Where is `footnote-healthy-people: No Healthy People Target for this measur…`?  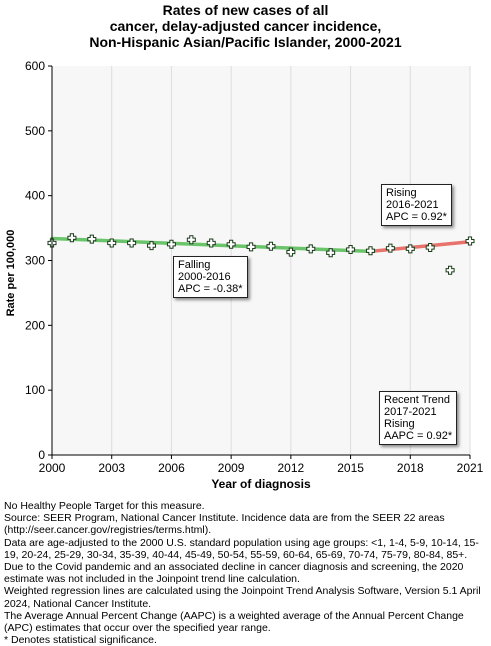
footnote-healthy-people: No Healthy People Target for this measur… is located at coordinates (104, 506).